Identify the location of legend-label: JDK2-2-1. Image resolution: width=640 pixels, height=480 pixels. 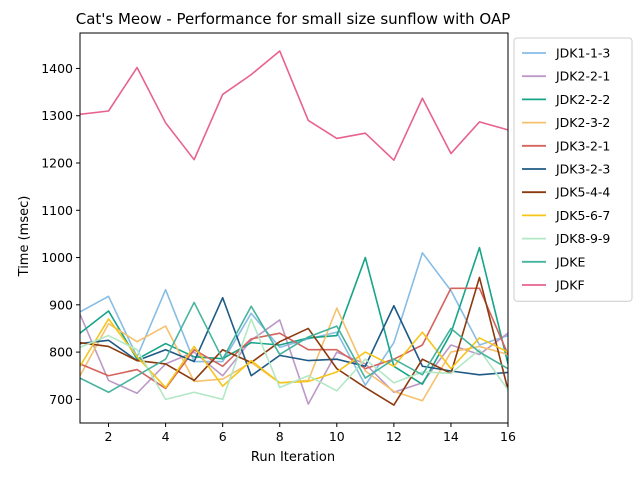
(582, 76).